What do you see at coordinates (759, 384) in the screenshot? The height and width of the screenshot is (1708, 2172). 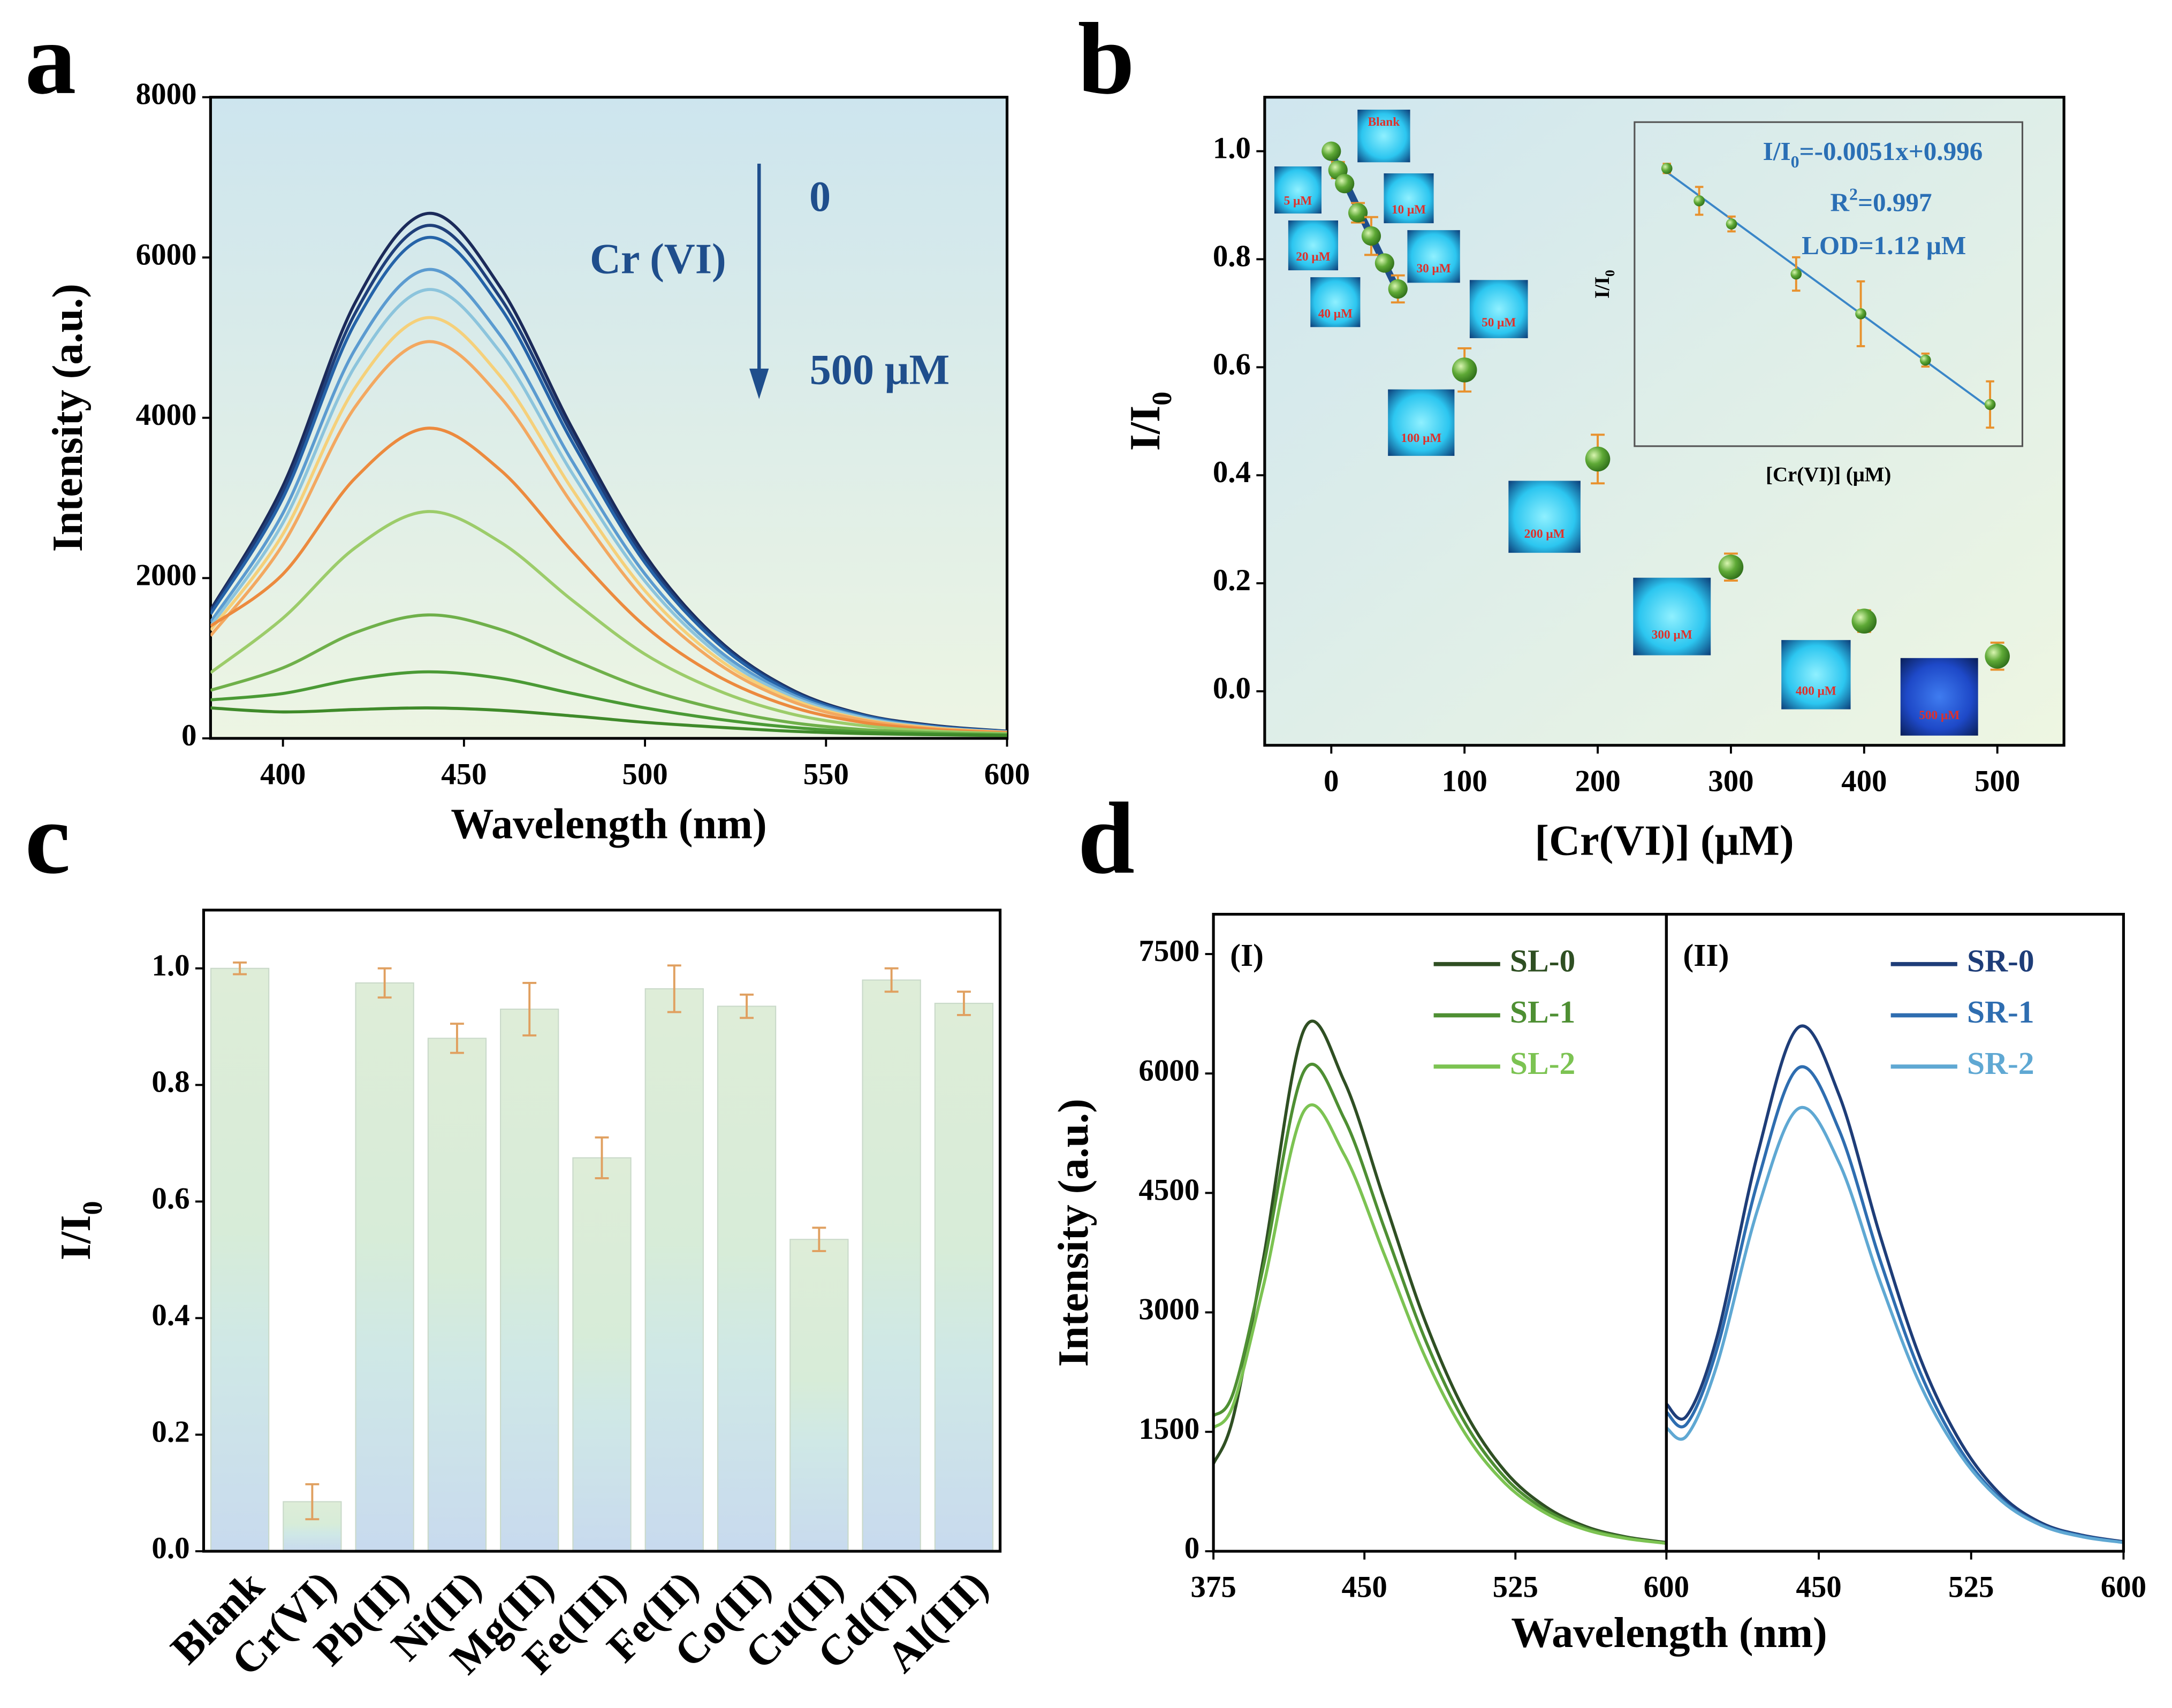 I see `arrow-head` at bounding box center [759, 384].